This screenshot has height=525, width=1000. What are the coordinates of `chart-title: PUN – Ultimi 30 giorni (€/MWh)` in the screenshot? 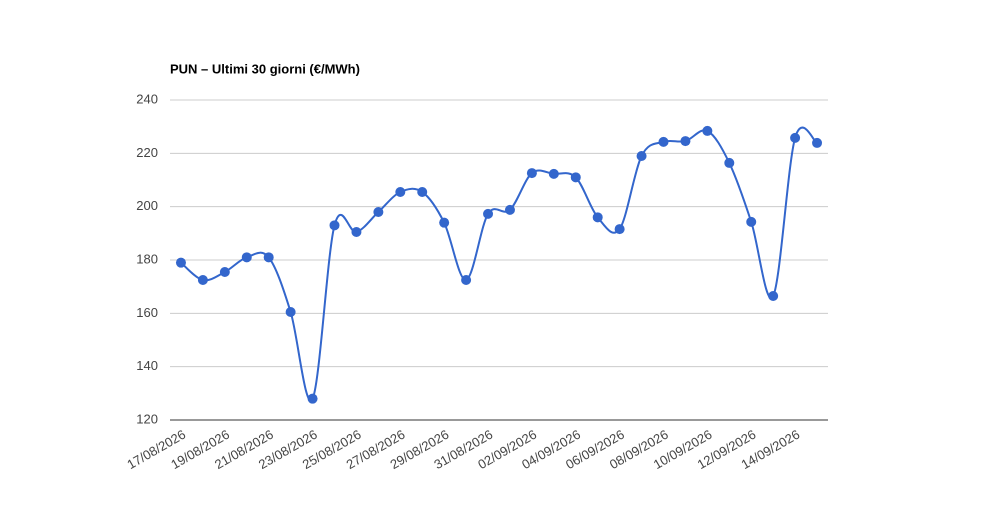 It's located at (265, 68).